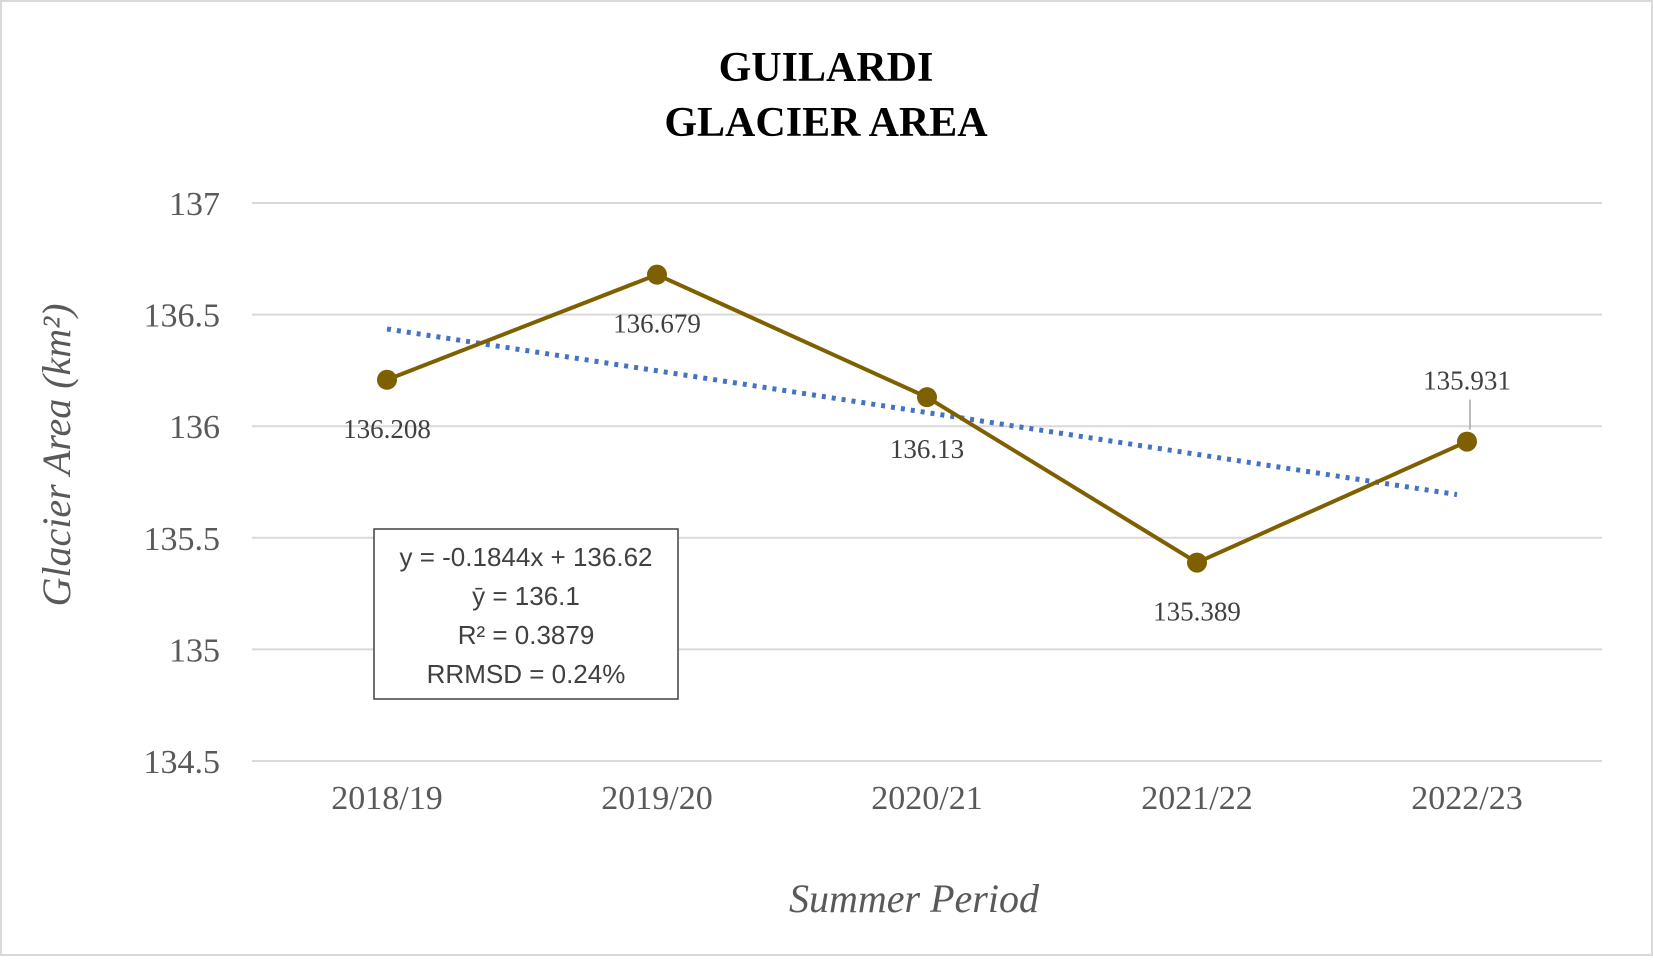 The width and height of the screenshot is (1653, 961). Describe the element at coordinates (927, 449) in the screenshot. I see `data-label-2: 136.13` at that location.